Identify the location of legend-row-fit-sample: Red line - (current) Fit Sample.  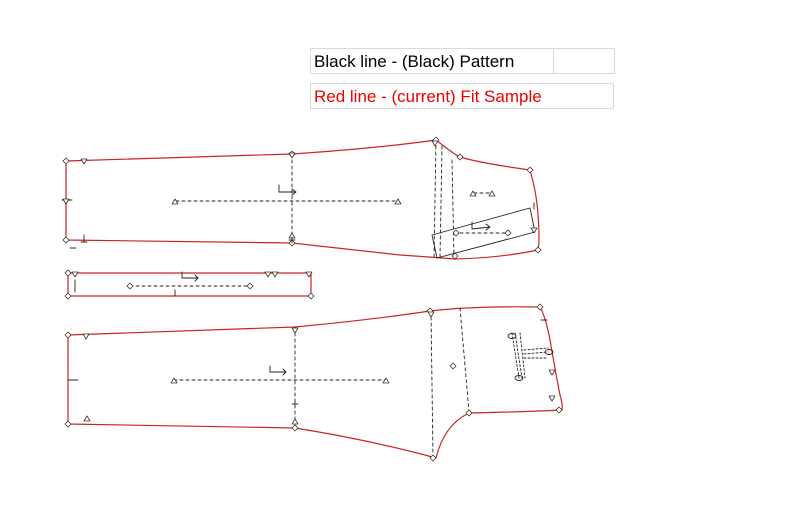
(462, 96).